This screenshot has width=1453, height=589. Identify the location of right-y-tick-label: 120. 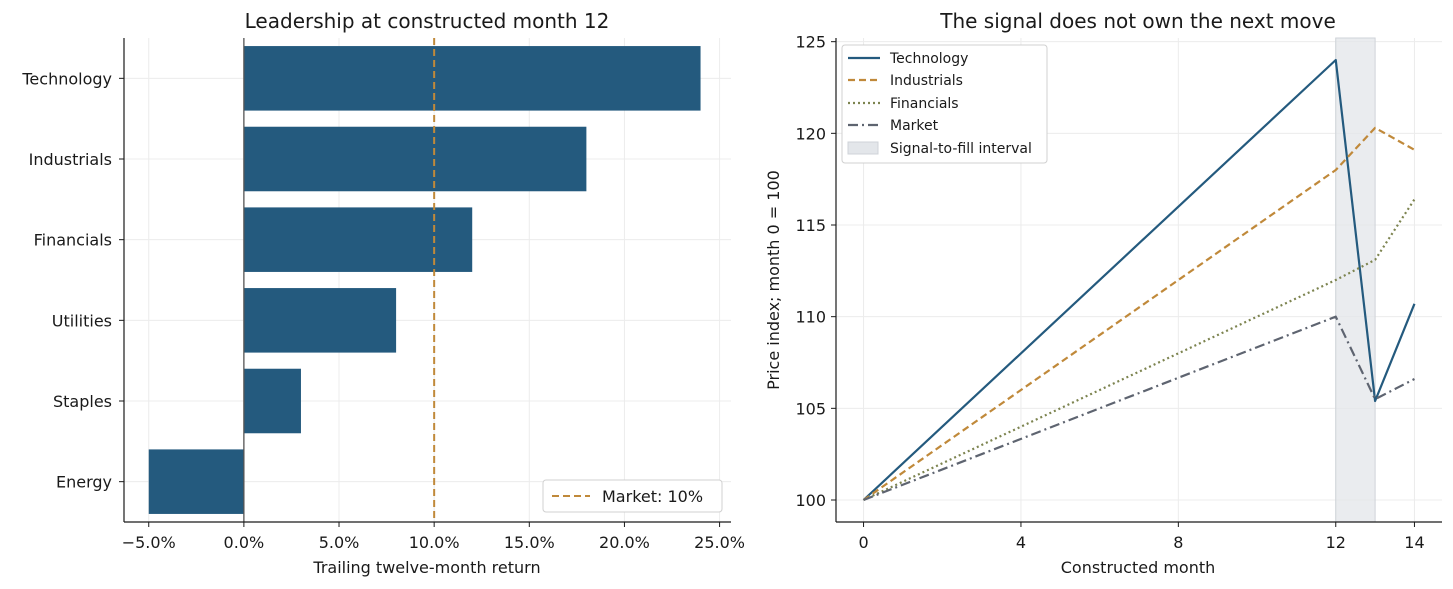
(810, 133).